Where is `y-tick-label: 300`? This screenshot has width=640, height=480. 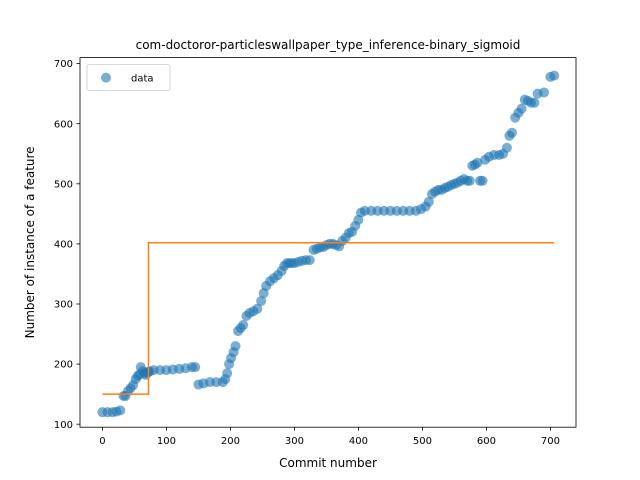 y-tick-label: 300 is located at coordinates (63, 305).